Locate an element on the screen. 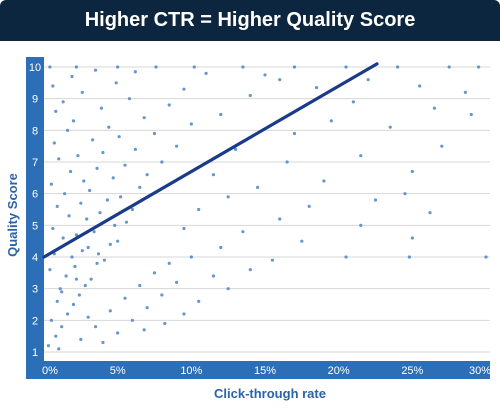 The height and width of the screenshot is (408, 500). y-tick-label: 5 is located at coordinates (35, 226).